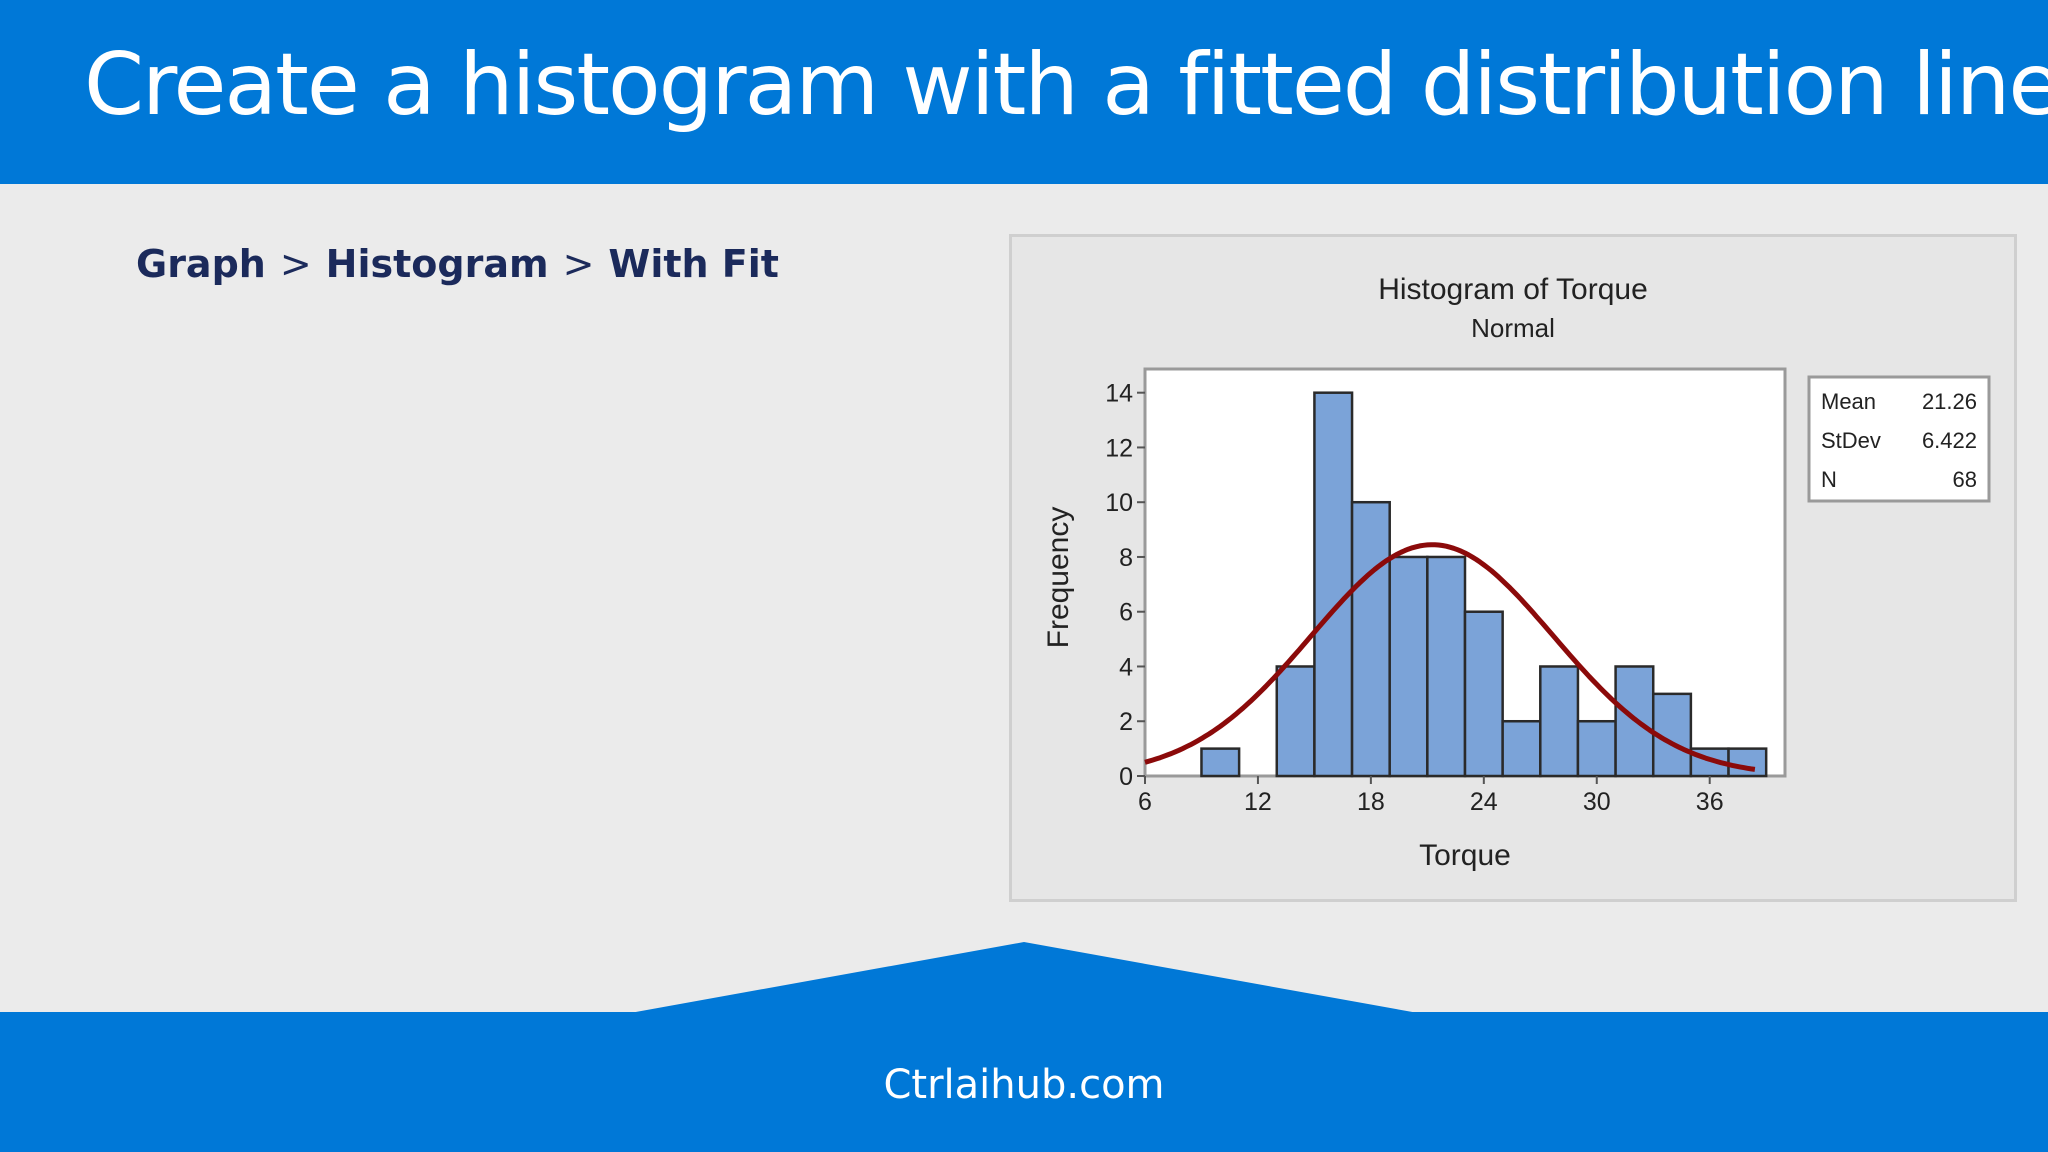 Image resolution: width=2048 pixels, height=1152 pixels. What do you see at coordinates (1848, 401) in the screenshot?
I see `stat-label: Mean` at bounding box center [1848, 401].